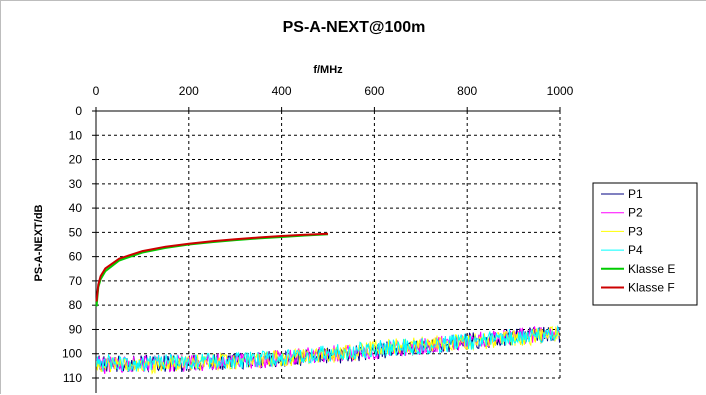 The image size is (706, 395). Describe the element at coordinates (76, 232) in the screenshot. I see `y-tick-label: 50` at that location.